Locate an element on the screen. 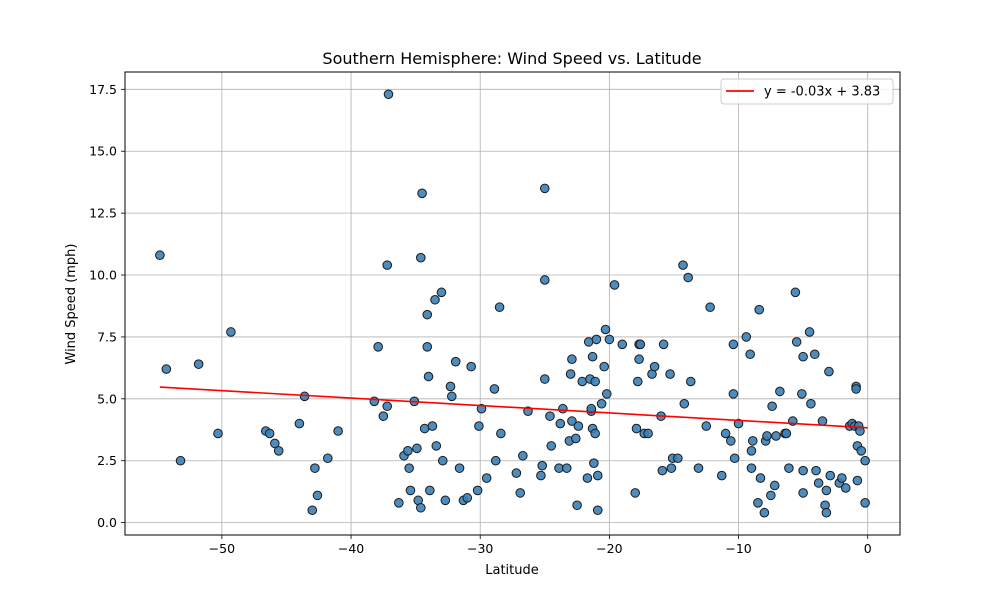  legend-box is located at coordinates (807, 91).